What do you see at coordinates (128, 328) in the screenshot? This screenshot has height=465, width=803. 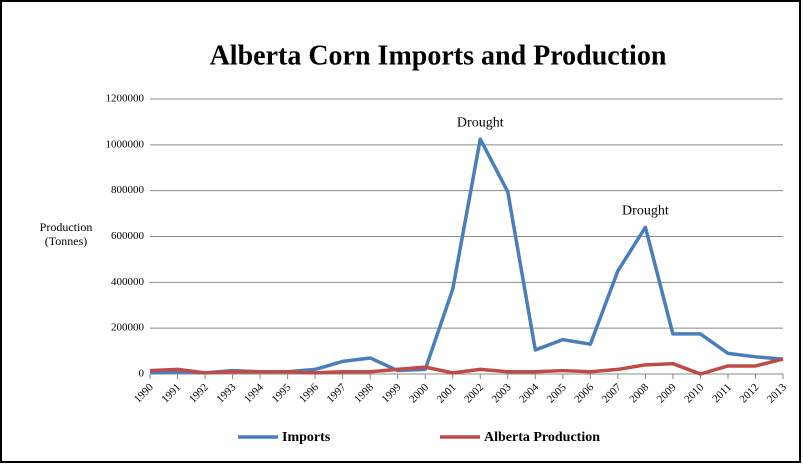 I see `y-tick-label: 200000` at bounding box center [128, 328].